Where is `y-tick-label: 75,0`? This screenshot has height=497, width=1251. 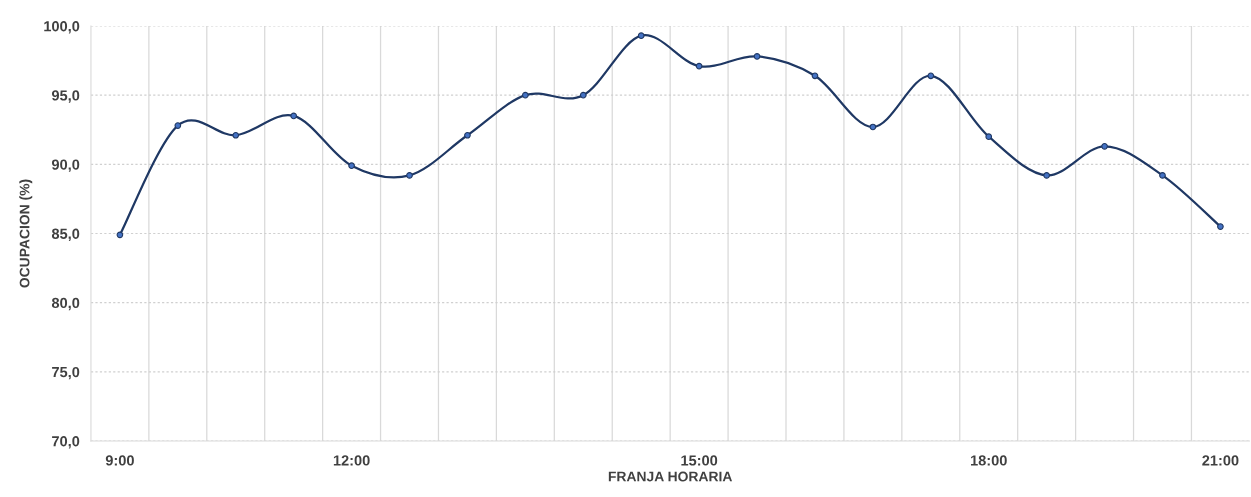
y-tick-label: 75,0 is located at coordinates (66, 373).